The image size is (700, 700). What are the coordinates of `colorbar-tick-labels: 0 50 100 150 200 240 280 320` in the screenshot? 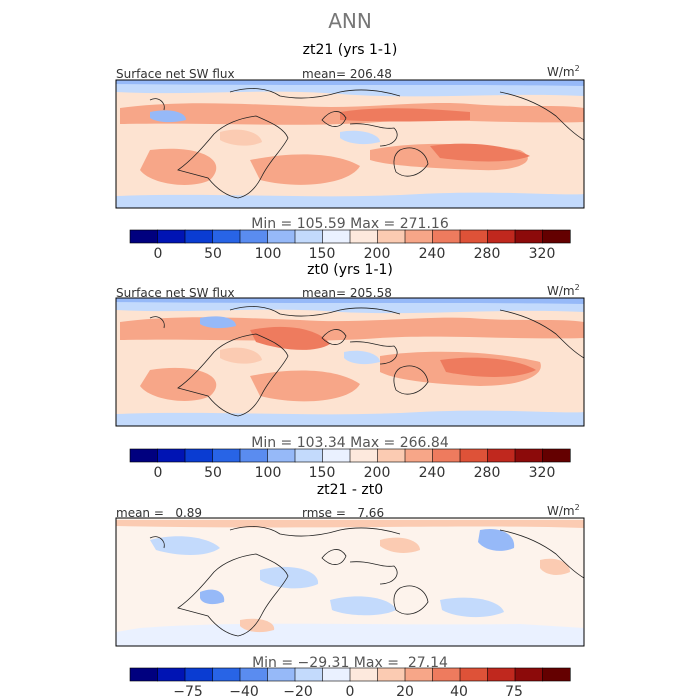 It's located at (355, 254).